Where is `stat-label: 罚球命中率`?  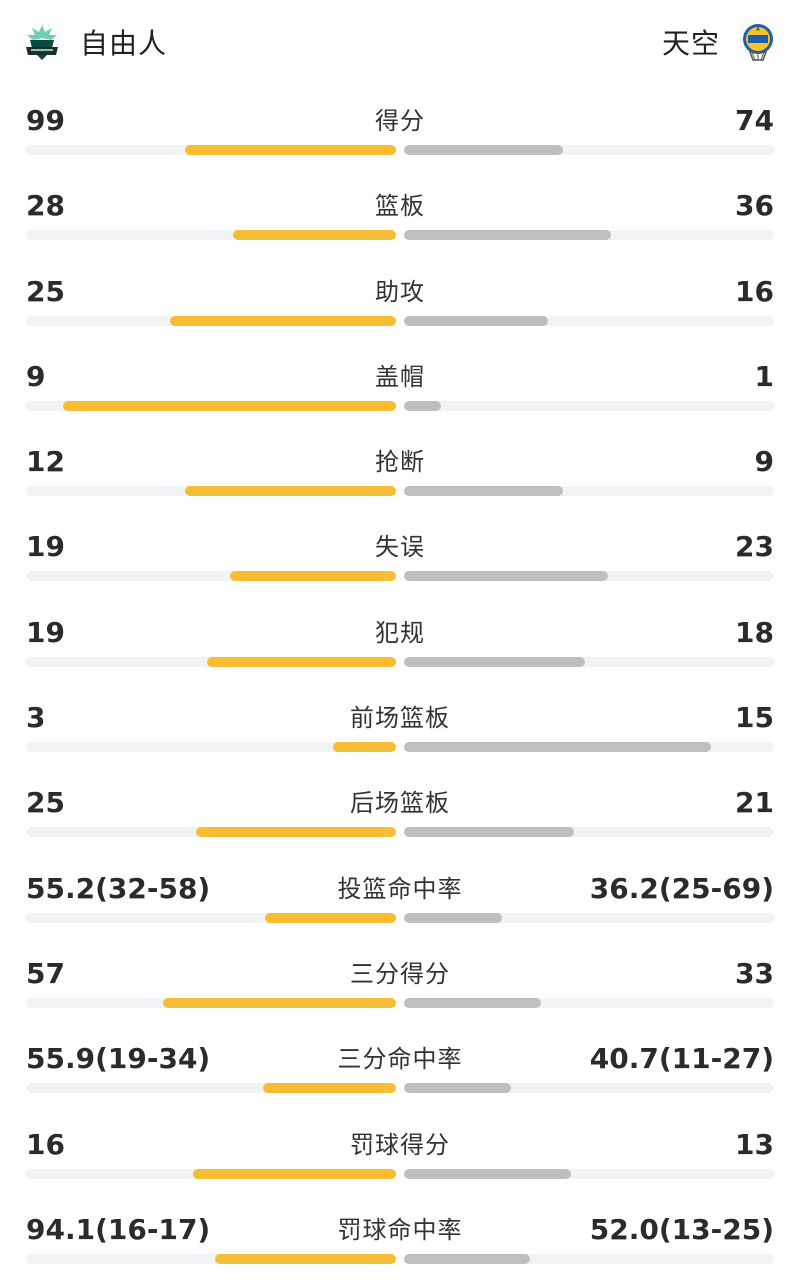
stat-label: 罚球命中率 is located at coordinates (400, 1229).